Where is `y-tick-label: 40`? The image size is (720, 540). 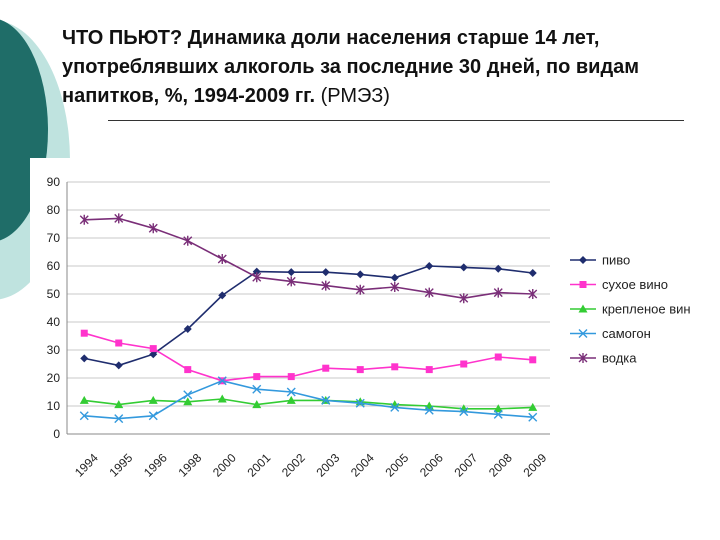
y-tick-label: 40 is located at coordinates (54, 322).